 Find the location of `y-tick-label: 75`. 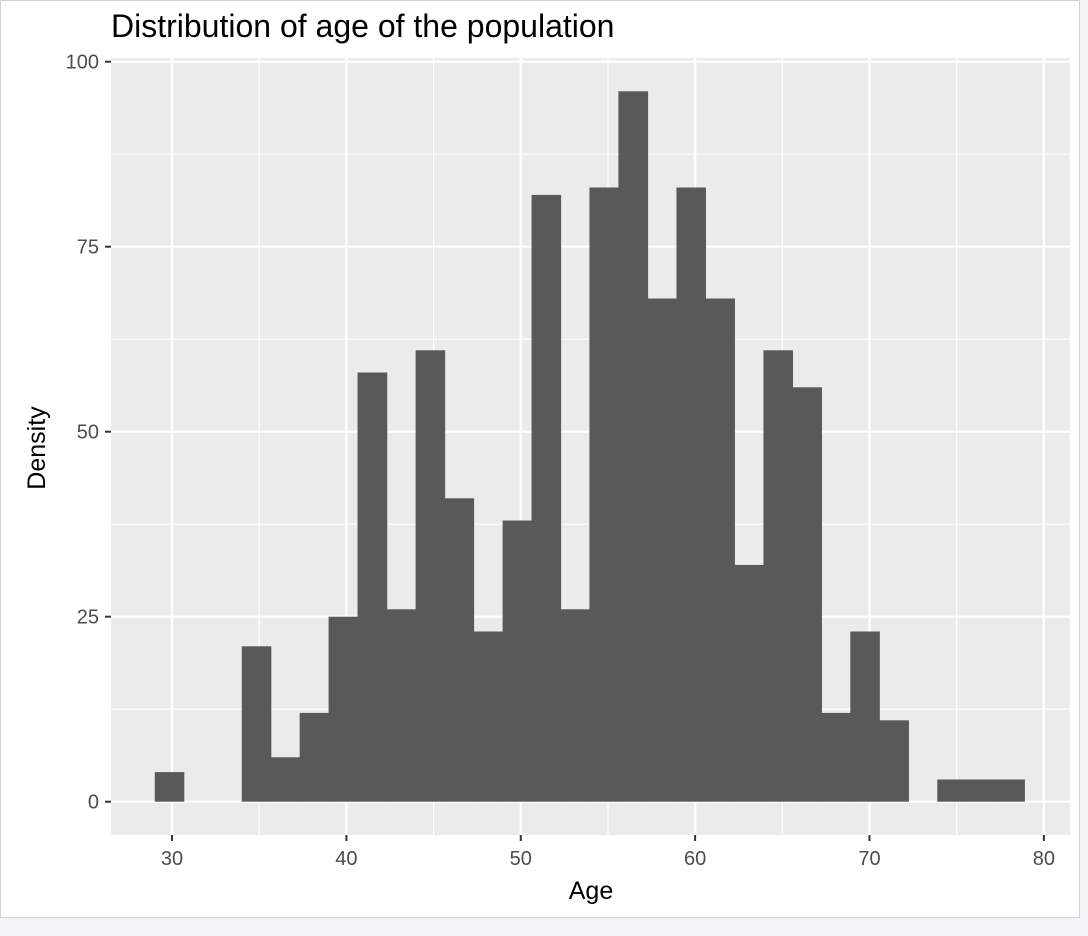

y-tick-label: 75 is located at coordinates (88, 248).